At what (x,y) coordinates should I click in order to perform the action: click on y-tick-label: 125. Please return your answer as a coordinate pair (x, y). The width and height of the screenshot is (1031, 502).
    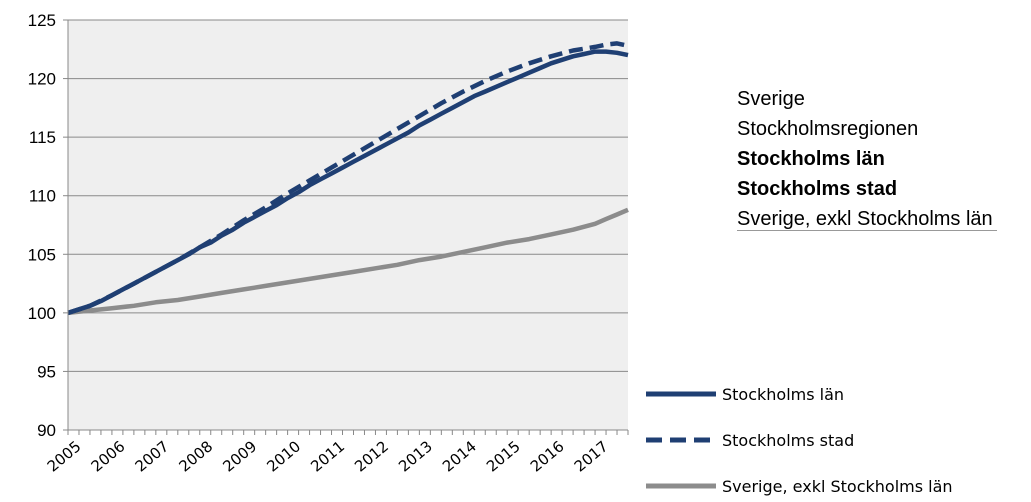
    Looking at the image, I should click on (42, 20).